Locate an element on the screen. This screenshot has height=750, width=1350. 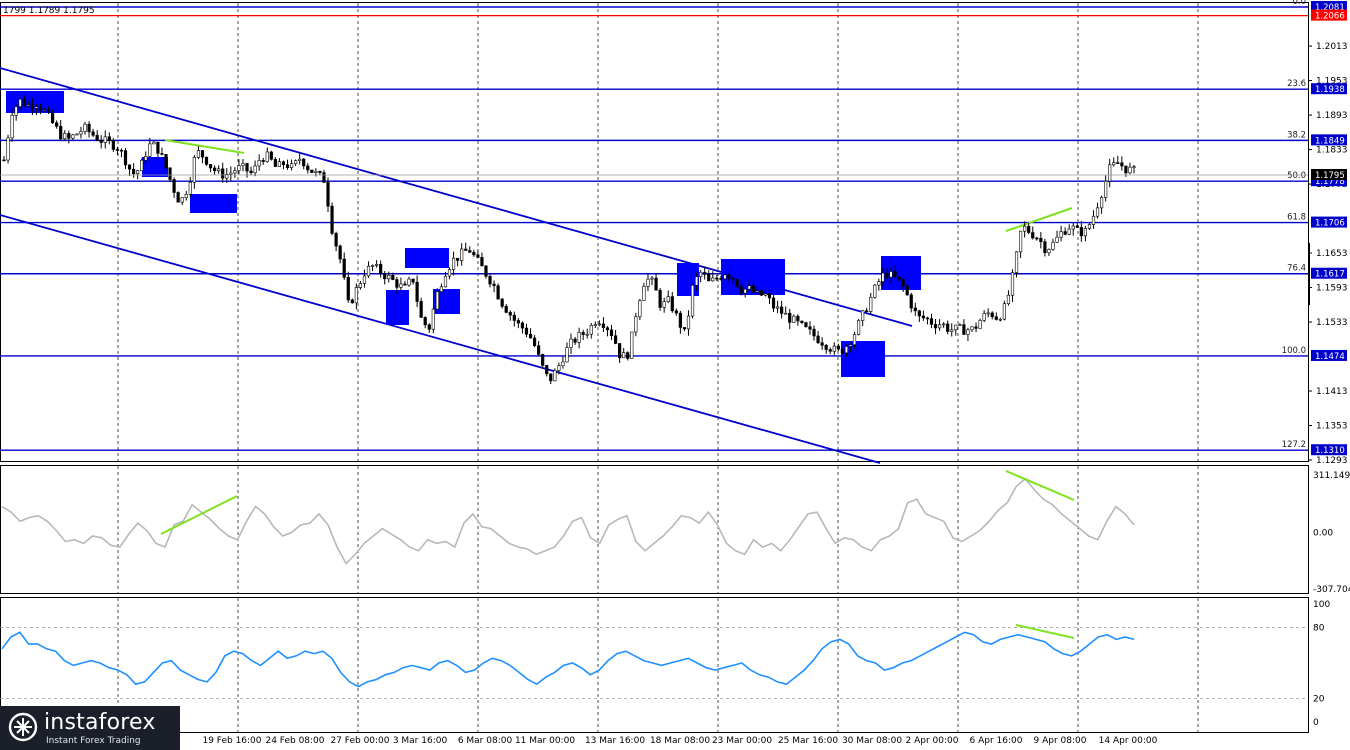
fib-level-label: 76.4 is located at coordinates (1296, 269).